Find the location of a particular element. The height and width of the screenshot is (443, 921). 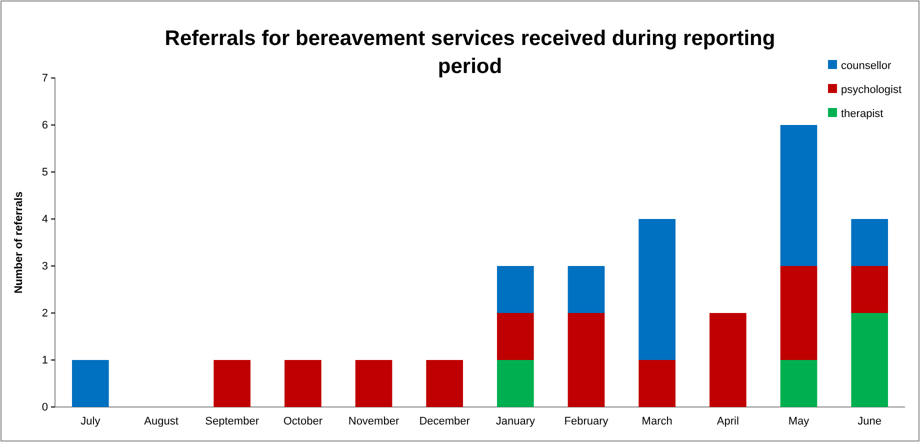

y-tick-label: 7 is located at coordinates (45, 78).